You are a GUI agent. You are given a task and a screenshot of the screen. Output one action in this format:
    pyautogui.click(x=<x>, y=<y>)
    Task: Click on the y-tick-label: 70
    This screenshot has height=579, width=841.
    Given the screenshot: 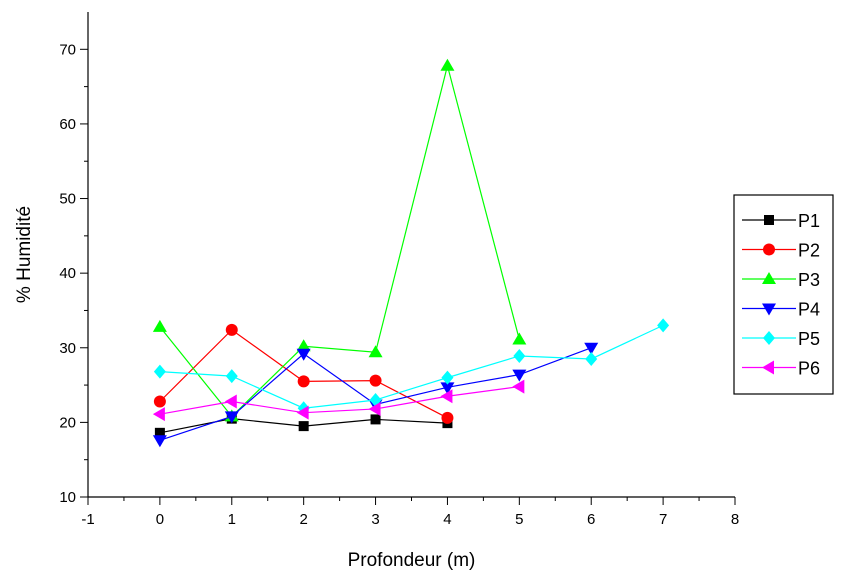 What is the action you would take?
    pyautogui.click(x=67, y=49)
    